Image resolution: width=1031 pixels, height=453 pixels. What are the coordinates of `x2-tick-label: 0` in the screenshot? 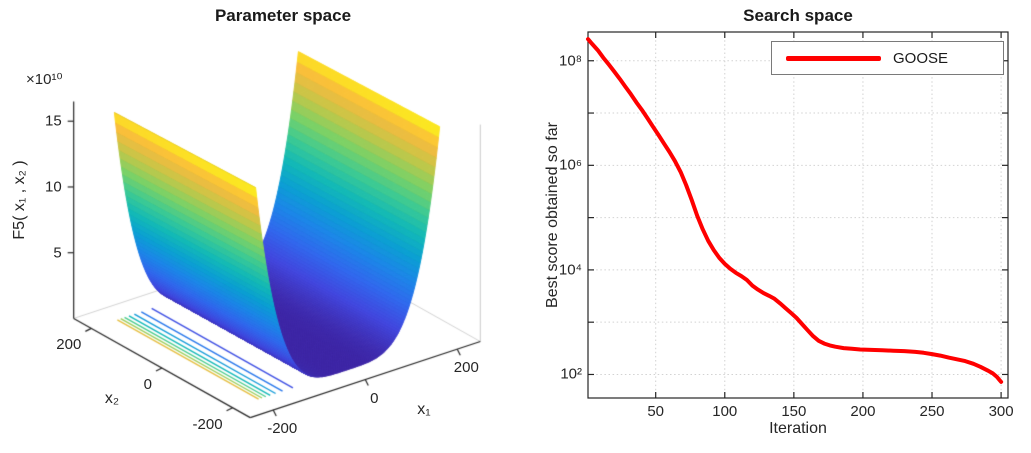 It's located at (147, 385).